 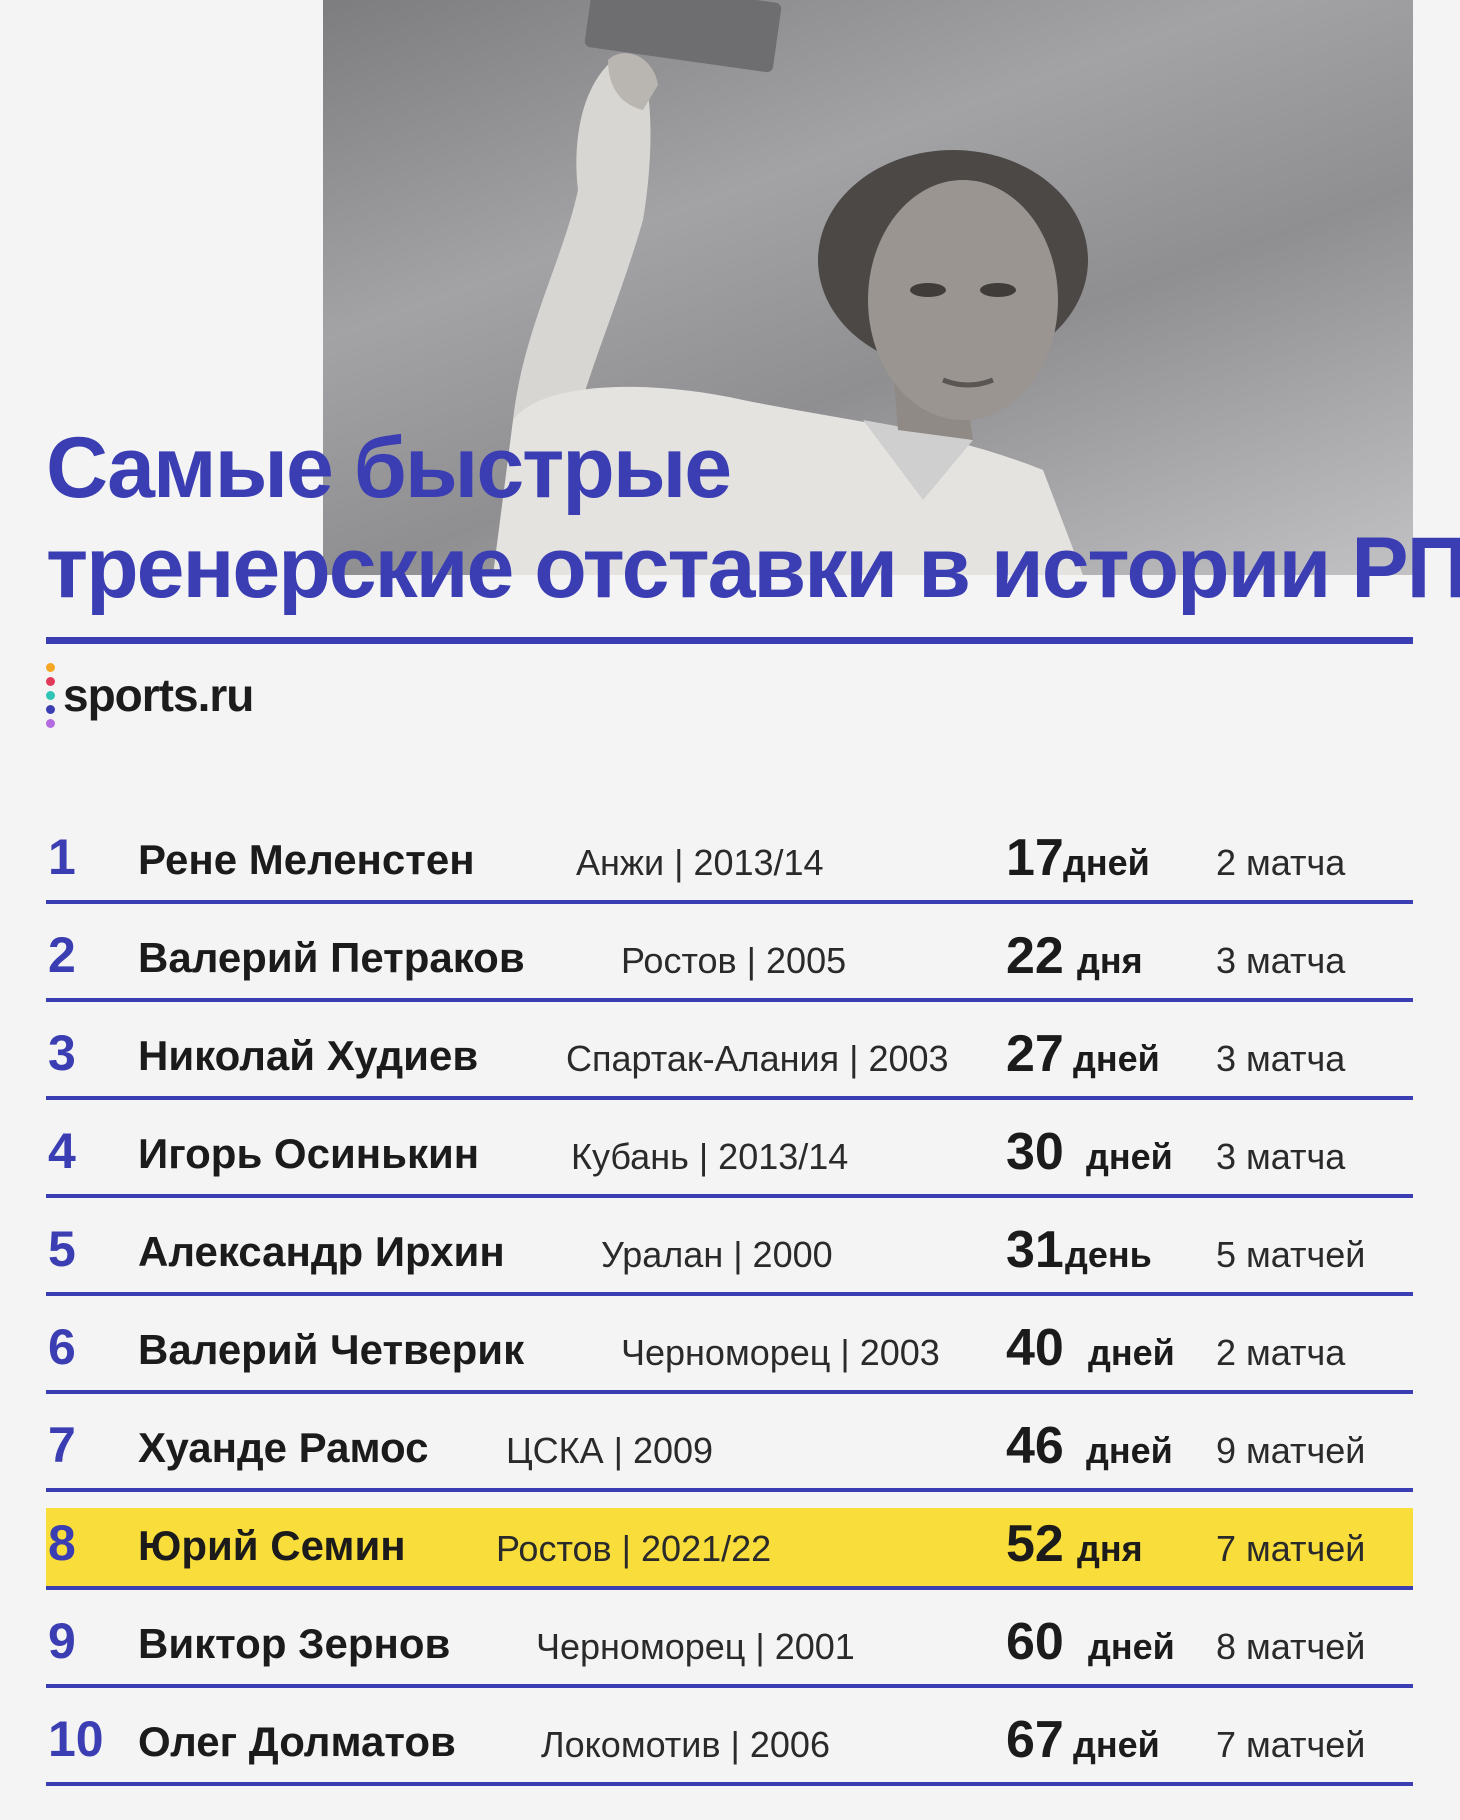 I want to click on coach-name: Юрий Семин, so click(x=272, y=1545).